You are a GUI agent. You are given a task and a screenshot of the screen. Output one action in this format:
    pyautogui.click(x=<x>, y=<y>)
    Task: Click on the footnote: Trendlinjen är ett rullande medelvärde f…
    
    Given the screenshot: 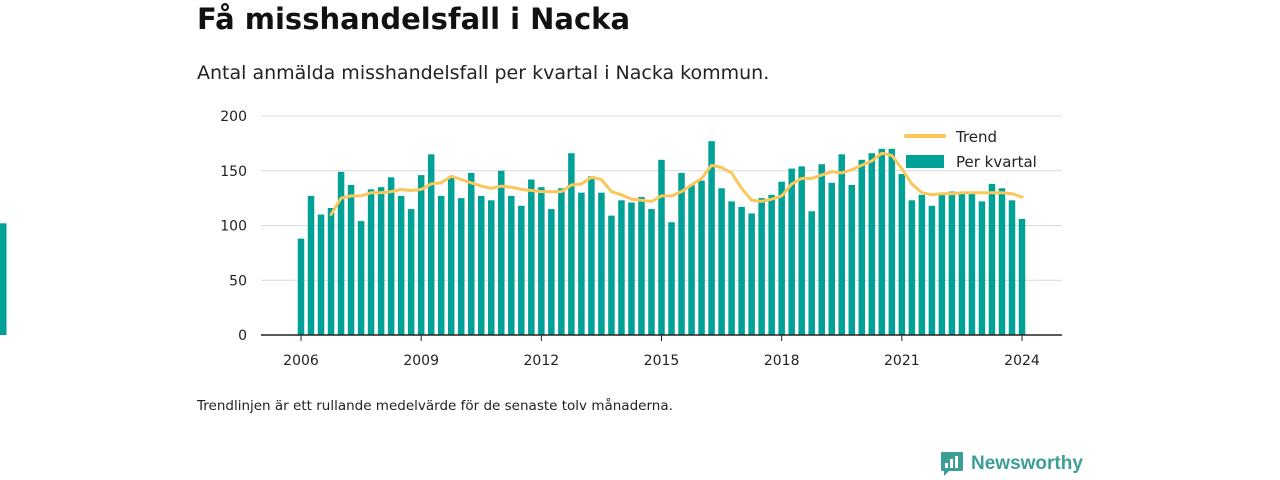 What is the action you would take?
    pyautogui.click(x=435, y=406)
    